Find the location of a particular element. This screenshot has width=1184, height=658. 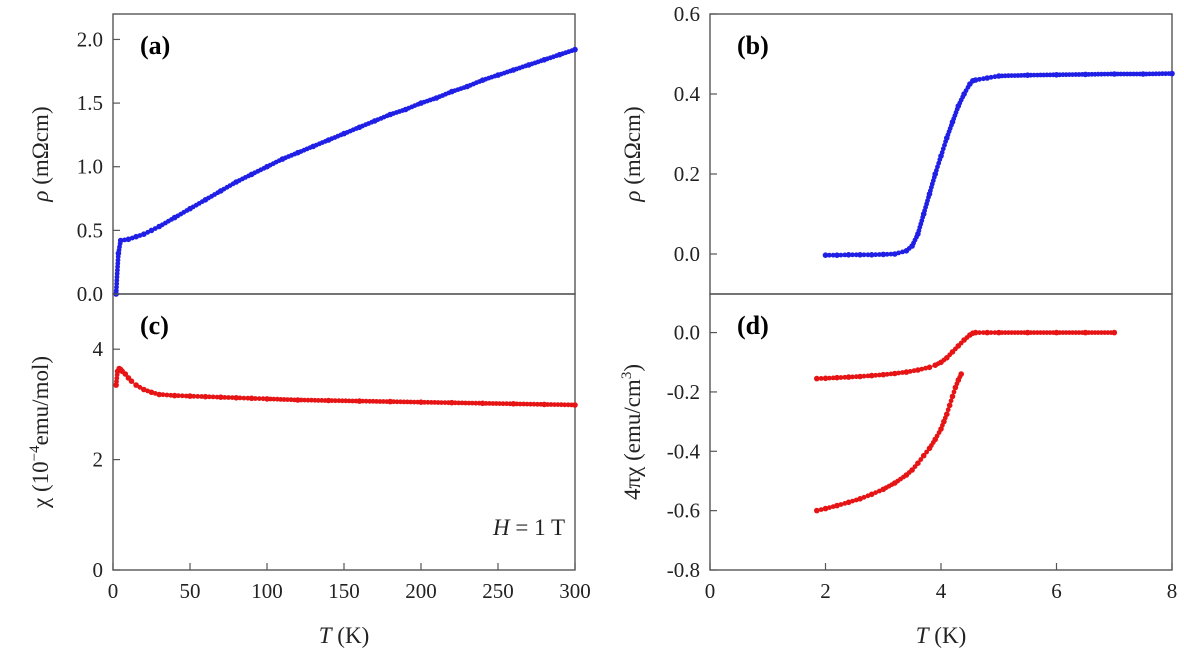

panel-c-xtick-label: 50 is located at coordinates (190, 591).